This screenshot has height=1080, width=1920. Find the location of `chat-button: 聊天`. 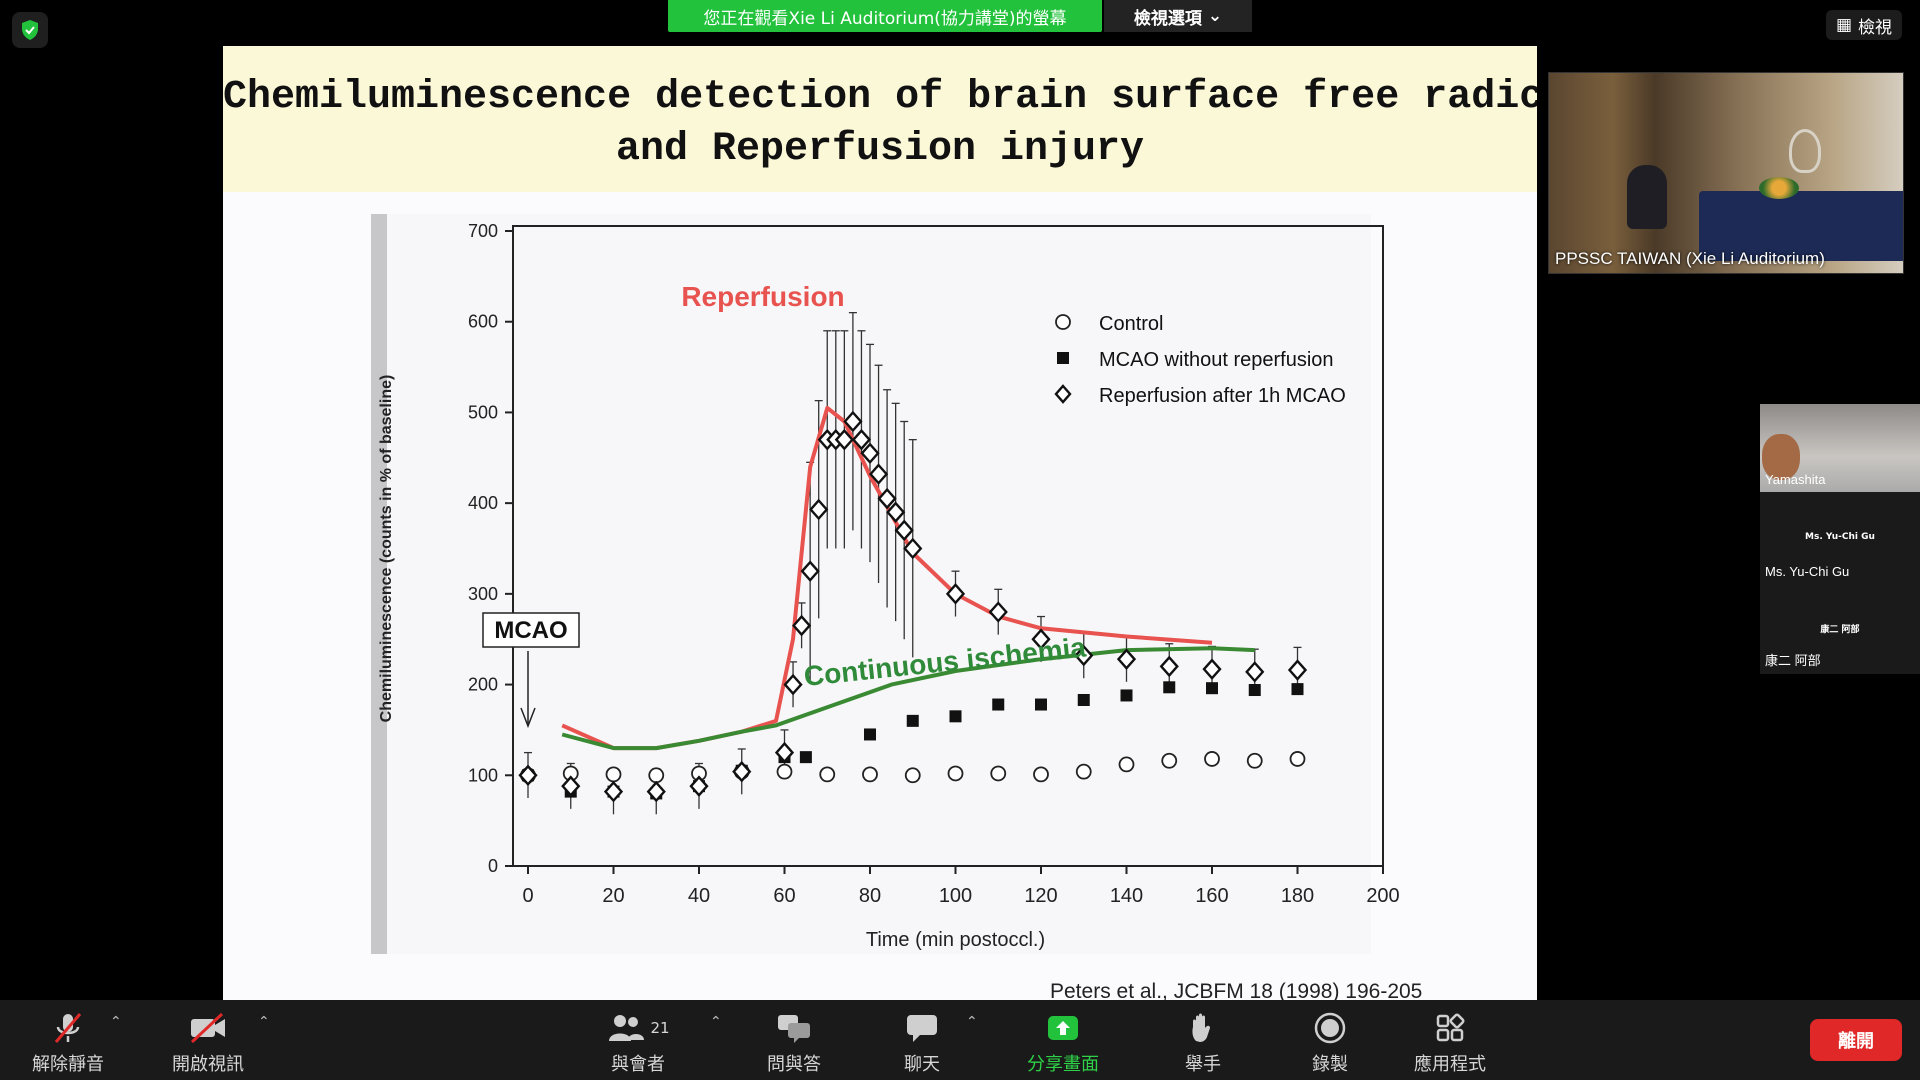

chat-button: 聊天 is located at coordinates (922, 1043).